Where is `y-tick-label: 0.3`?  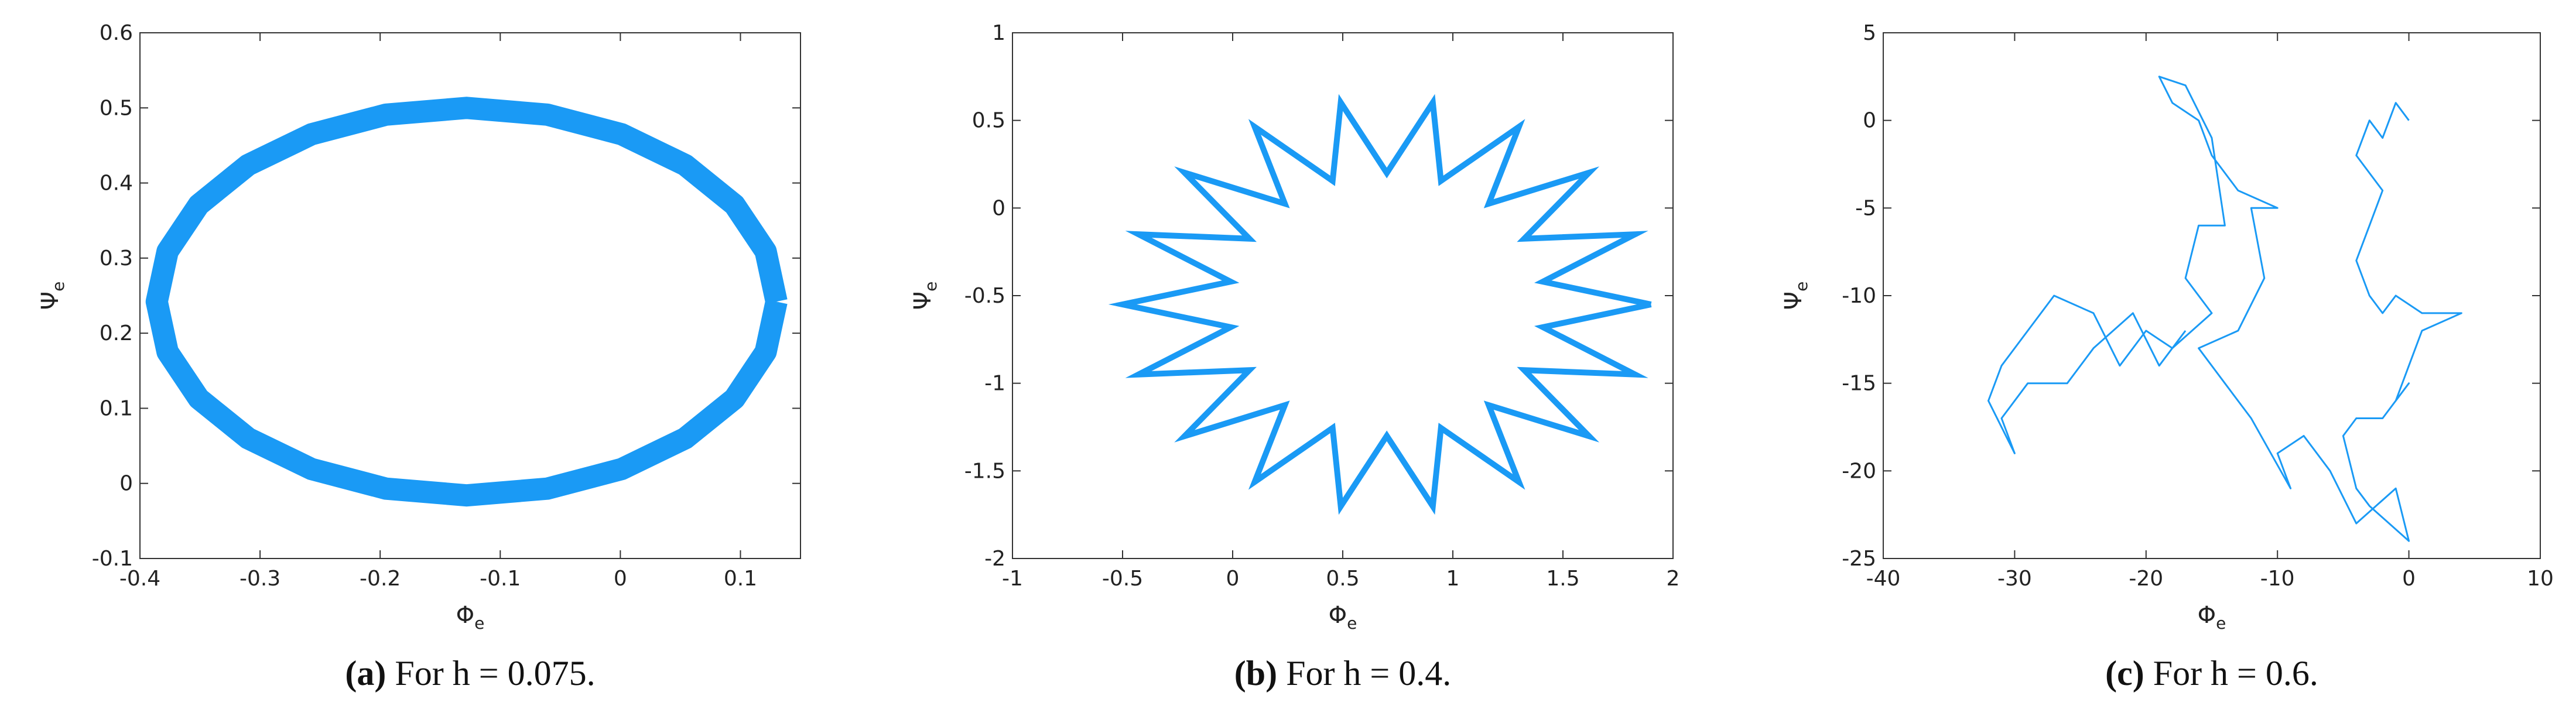
y-tick-label: 0.3 is located at coordinates (116, 258).